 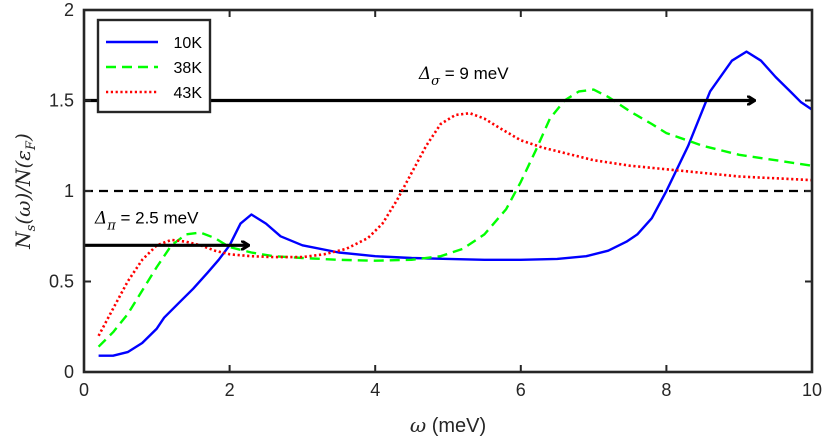 What do you see at coordinates (666, 390) in the screenshot?
I see `x-tick-label-8: 8` at bounding box center [666, 390].